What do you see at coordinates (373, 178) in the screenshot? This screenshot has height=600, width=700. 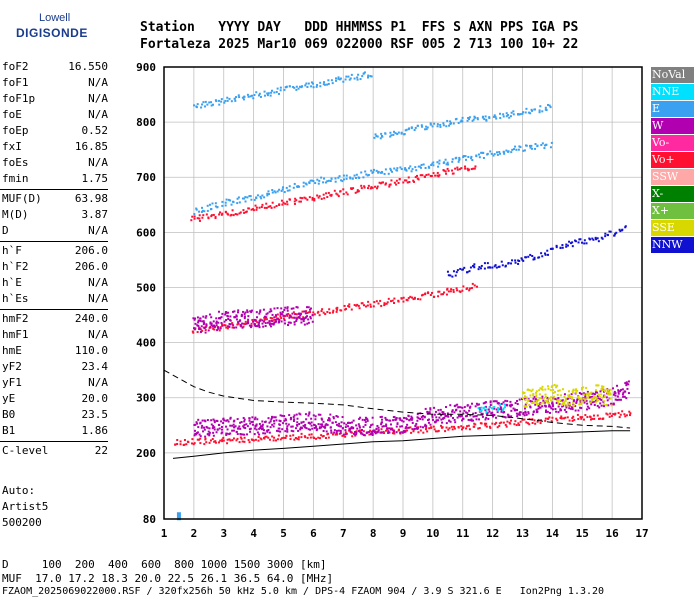 I see `echo-trace` at bounding box center [373, 178].